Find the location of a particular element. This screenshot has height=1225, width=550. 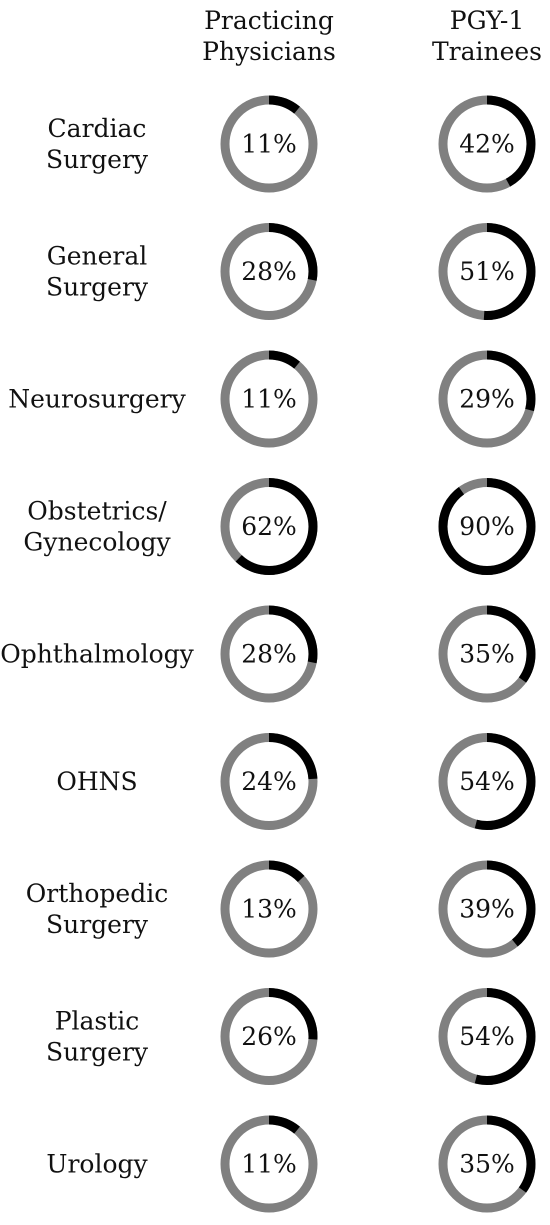

row-label: Urology is located at coordinates (97, 1164).